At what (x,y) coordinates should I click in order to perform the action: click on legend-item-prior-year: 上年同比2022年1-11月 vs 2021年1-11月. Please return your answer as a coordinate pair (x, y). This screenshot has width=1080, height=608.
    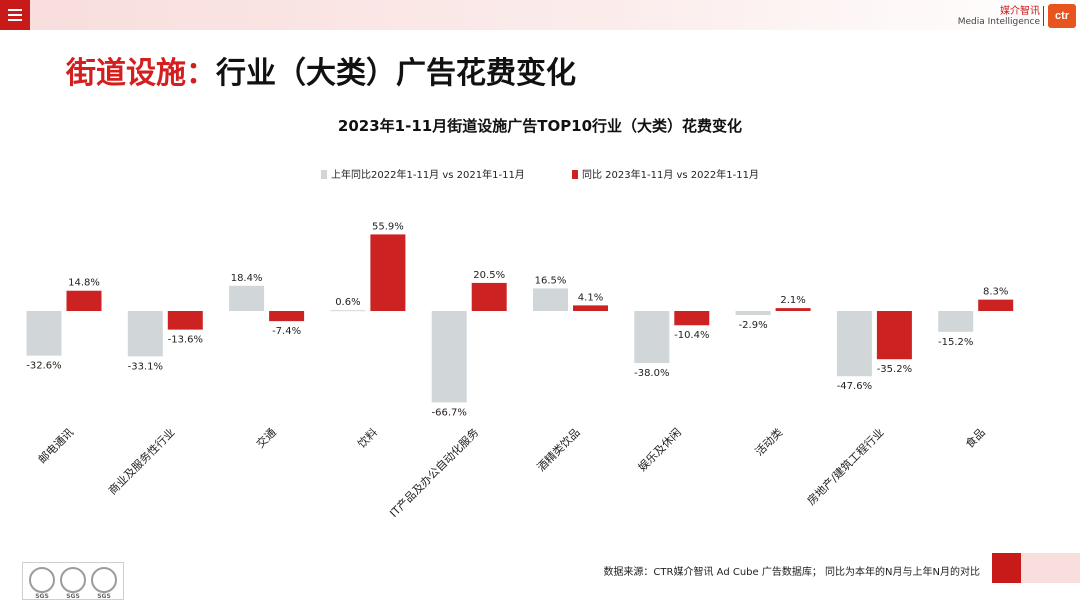
    Looking at the image, I should click on (423, 173).